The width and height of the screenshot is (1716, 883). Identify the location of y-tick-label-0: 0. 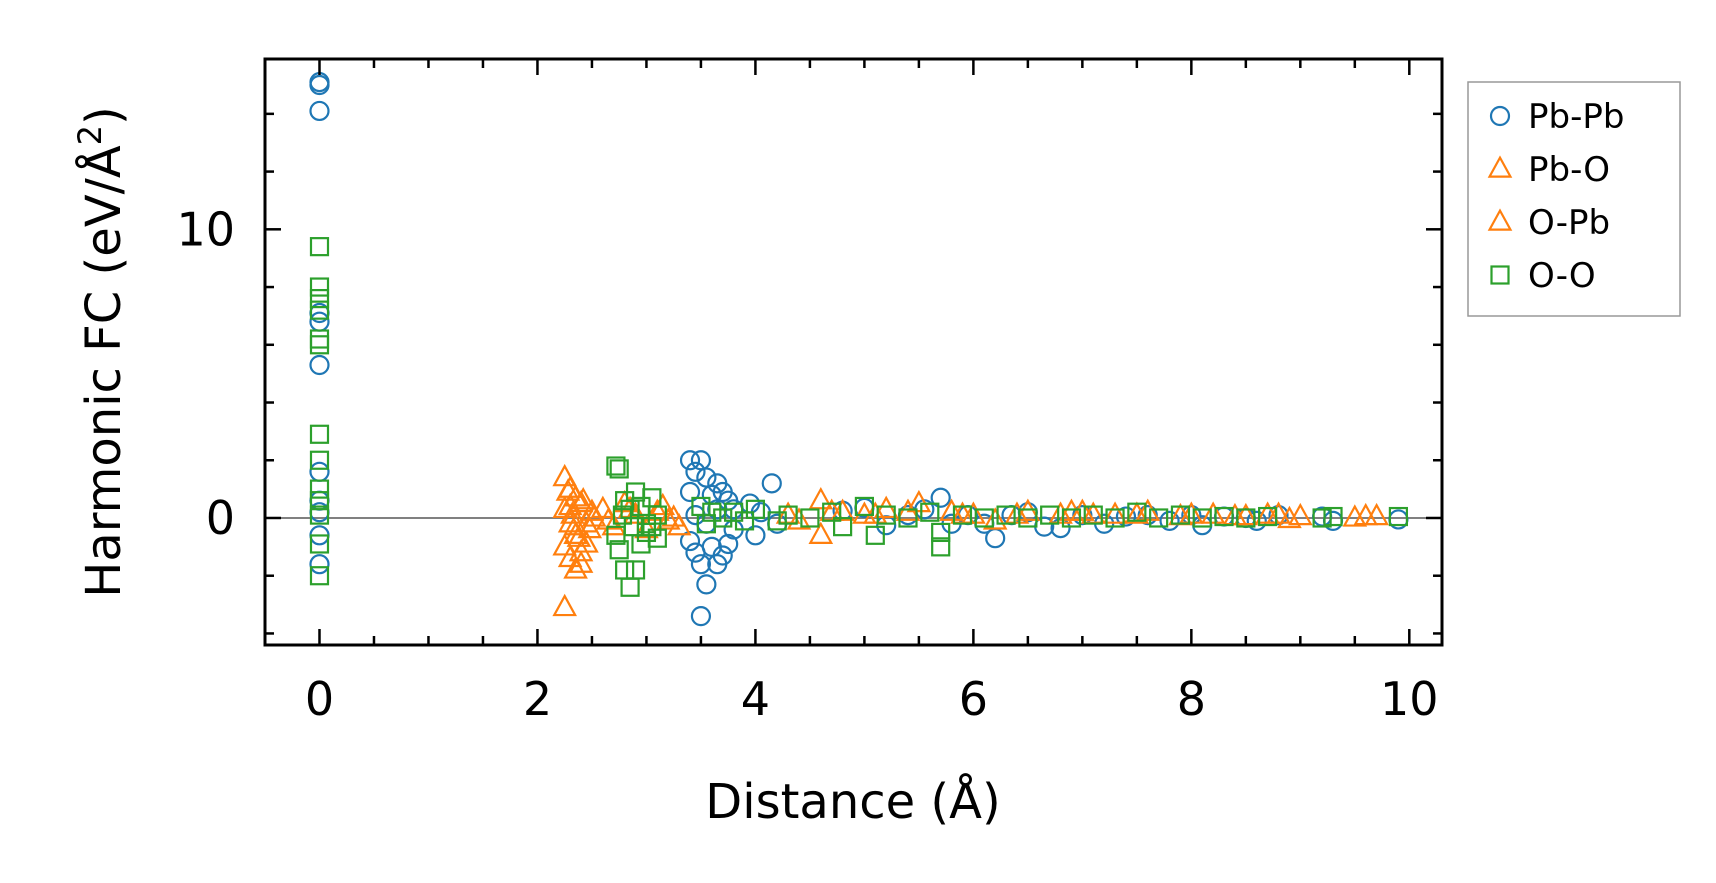
(220, 518).